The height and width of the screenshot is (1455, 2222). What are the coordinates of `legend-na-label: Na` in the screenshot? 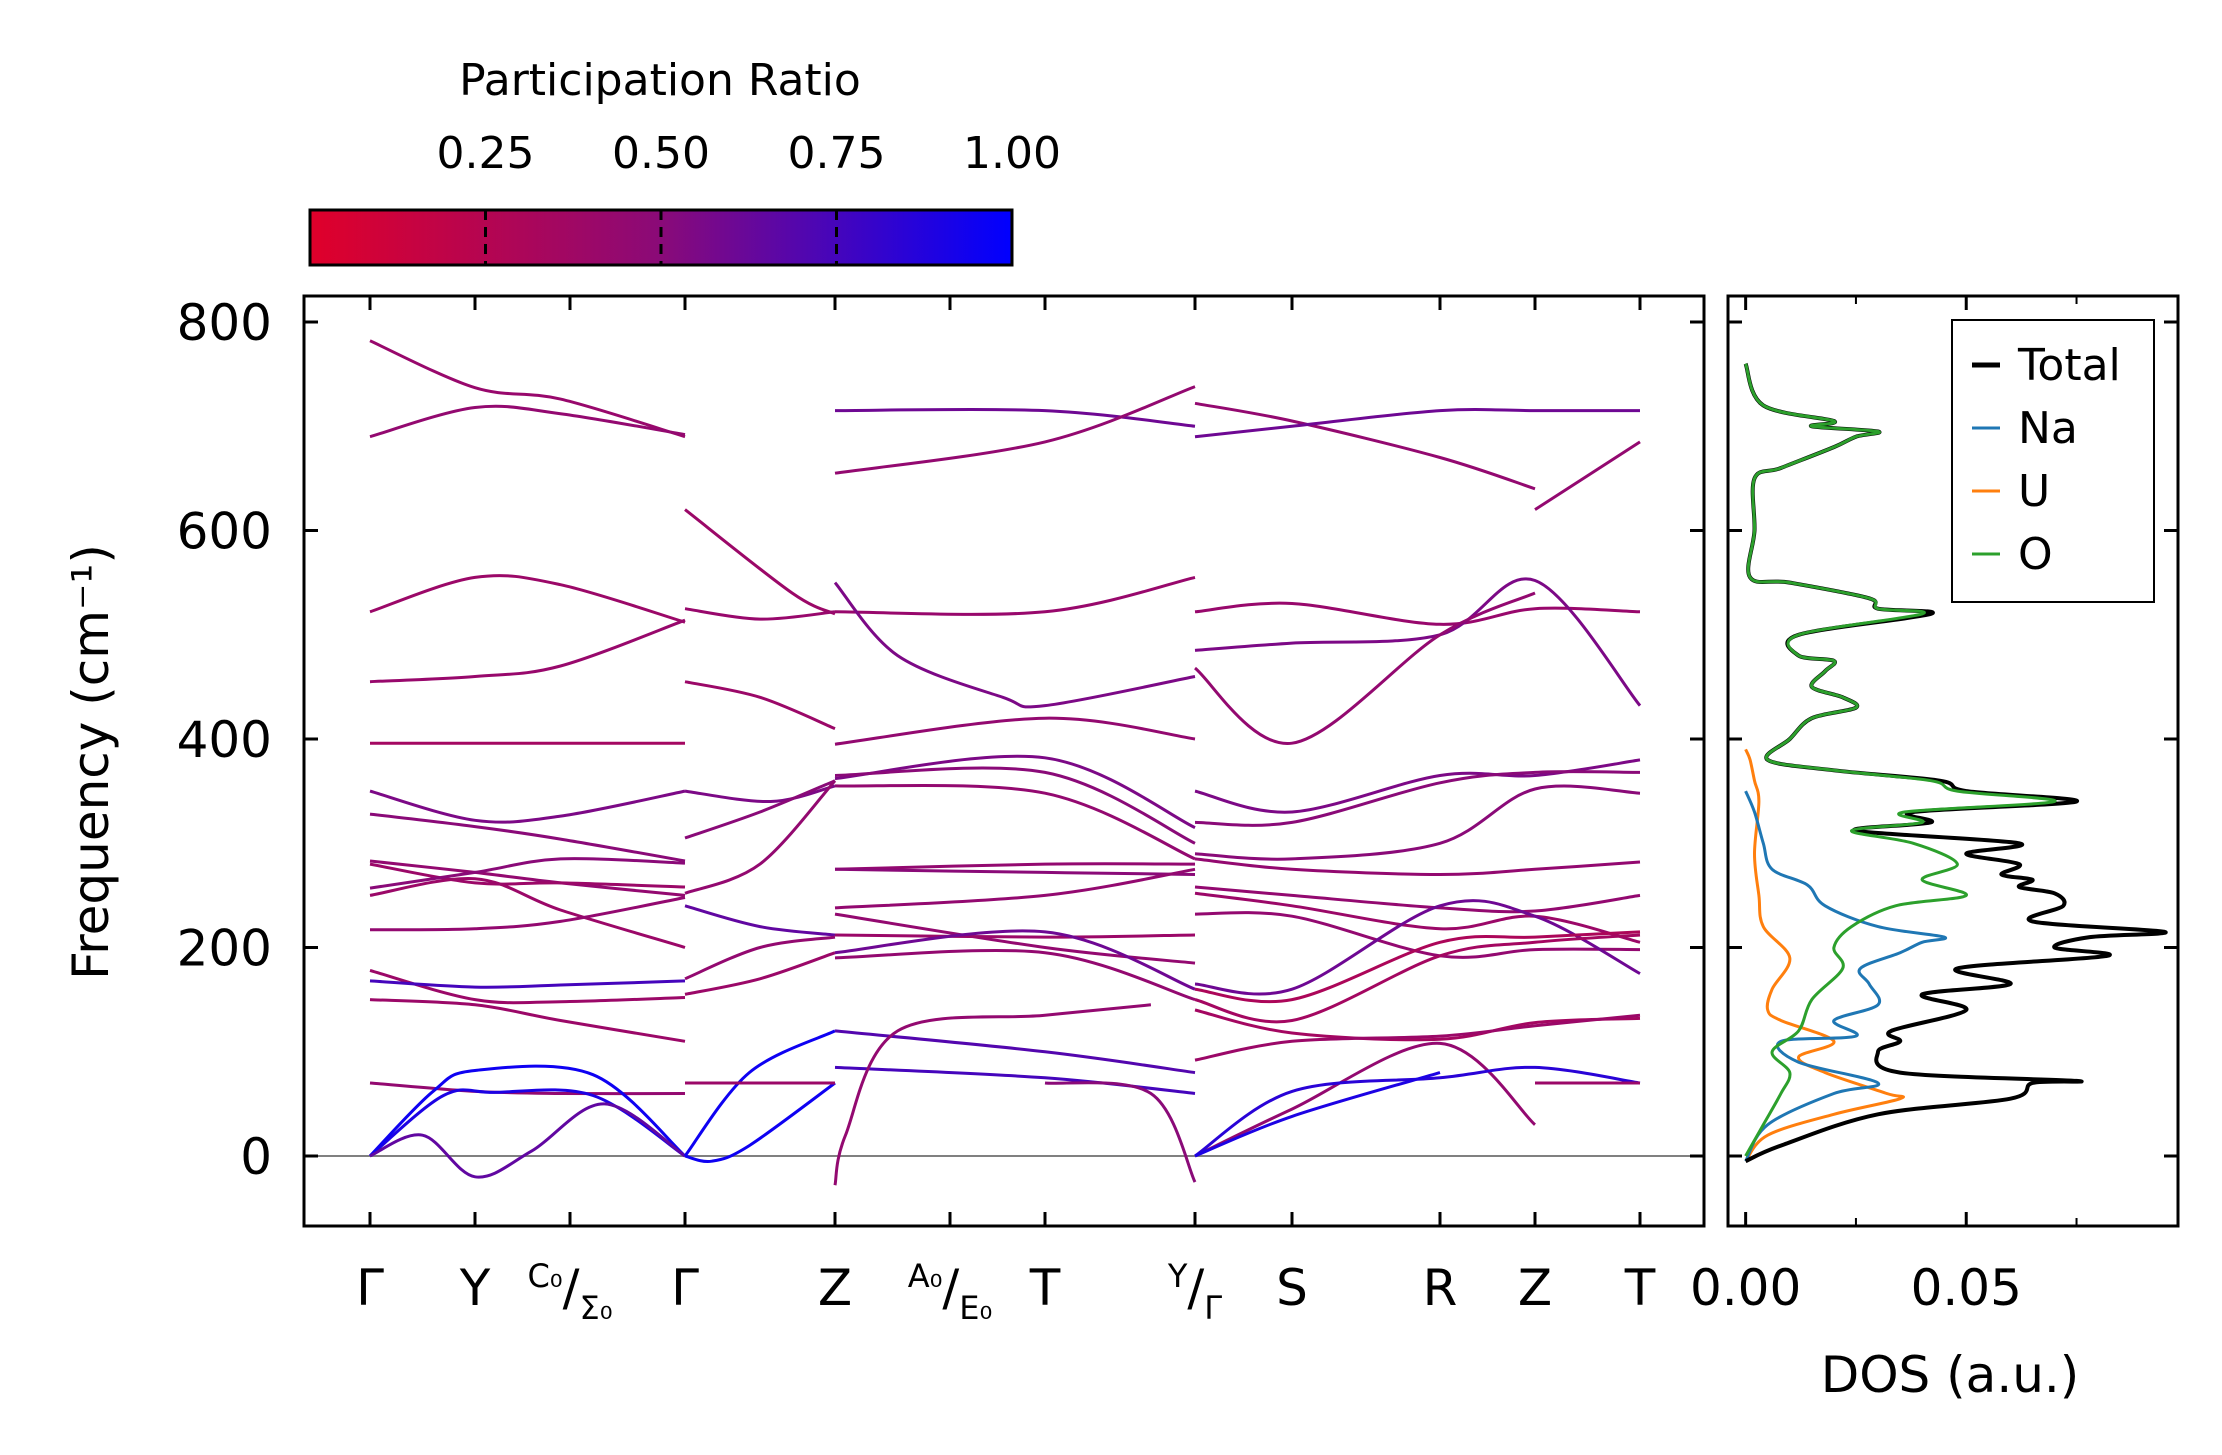 It's located at (2048, 428).